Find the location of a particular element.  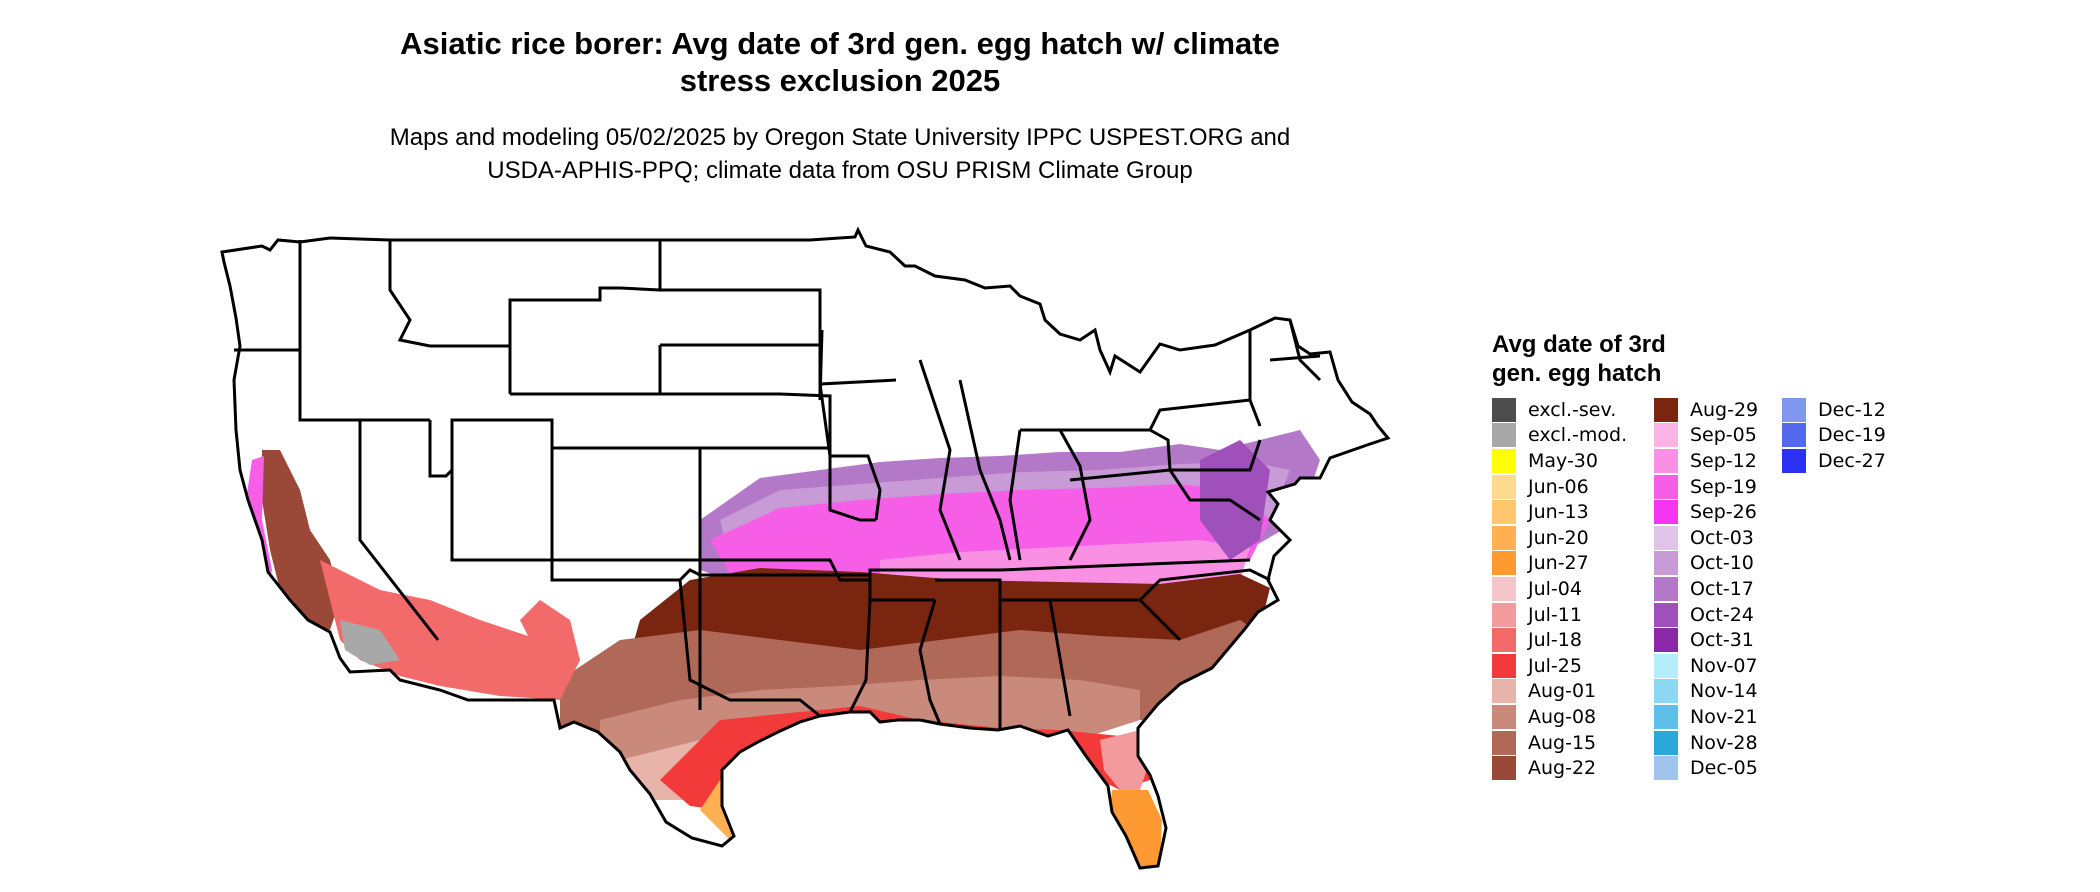

legend-label: May-30 is located at coordinates (1563, 460).